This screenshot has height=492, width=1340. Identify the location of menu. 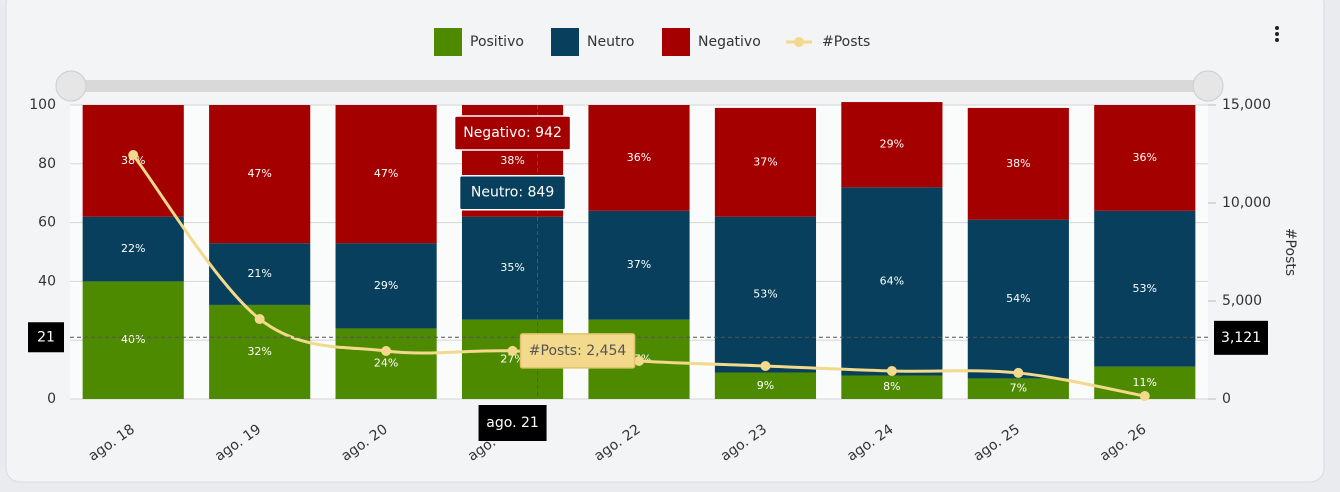
(1277, 34).